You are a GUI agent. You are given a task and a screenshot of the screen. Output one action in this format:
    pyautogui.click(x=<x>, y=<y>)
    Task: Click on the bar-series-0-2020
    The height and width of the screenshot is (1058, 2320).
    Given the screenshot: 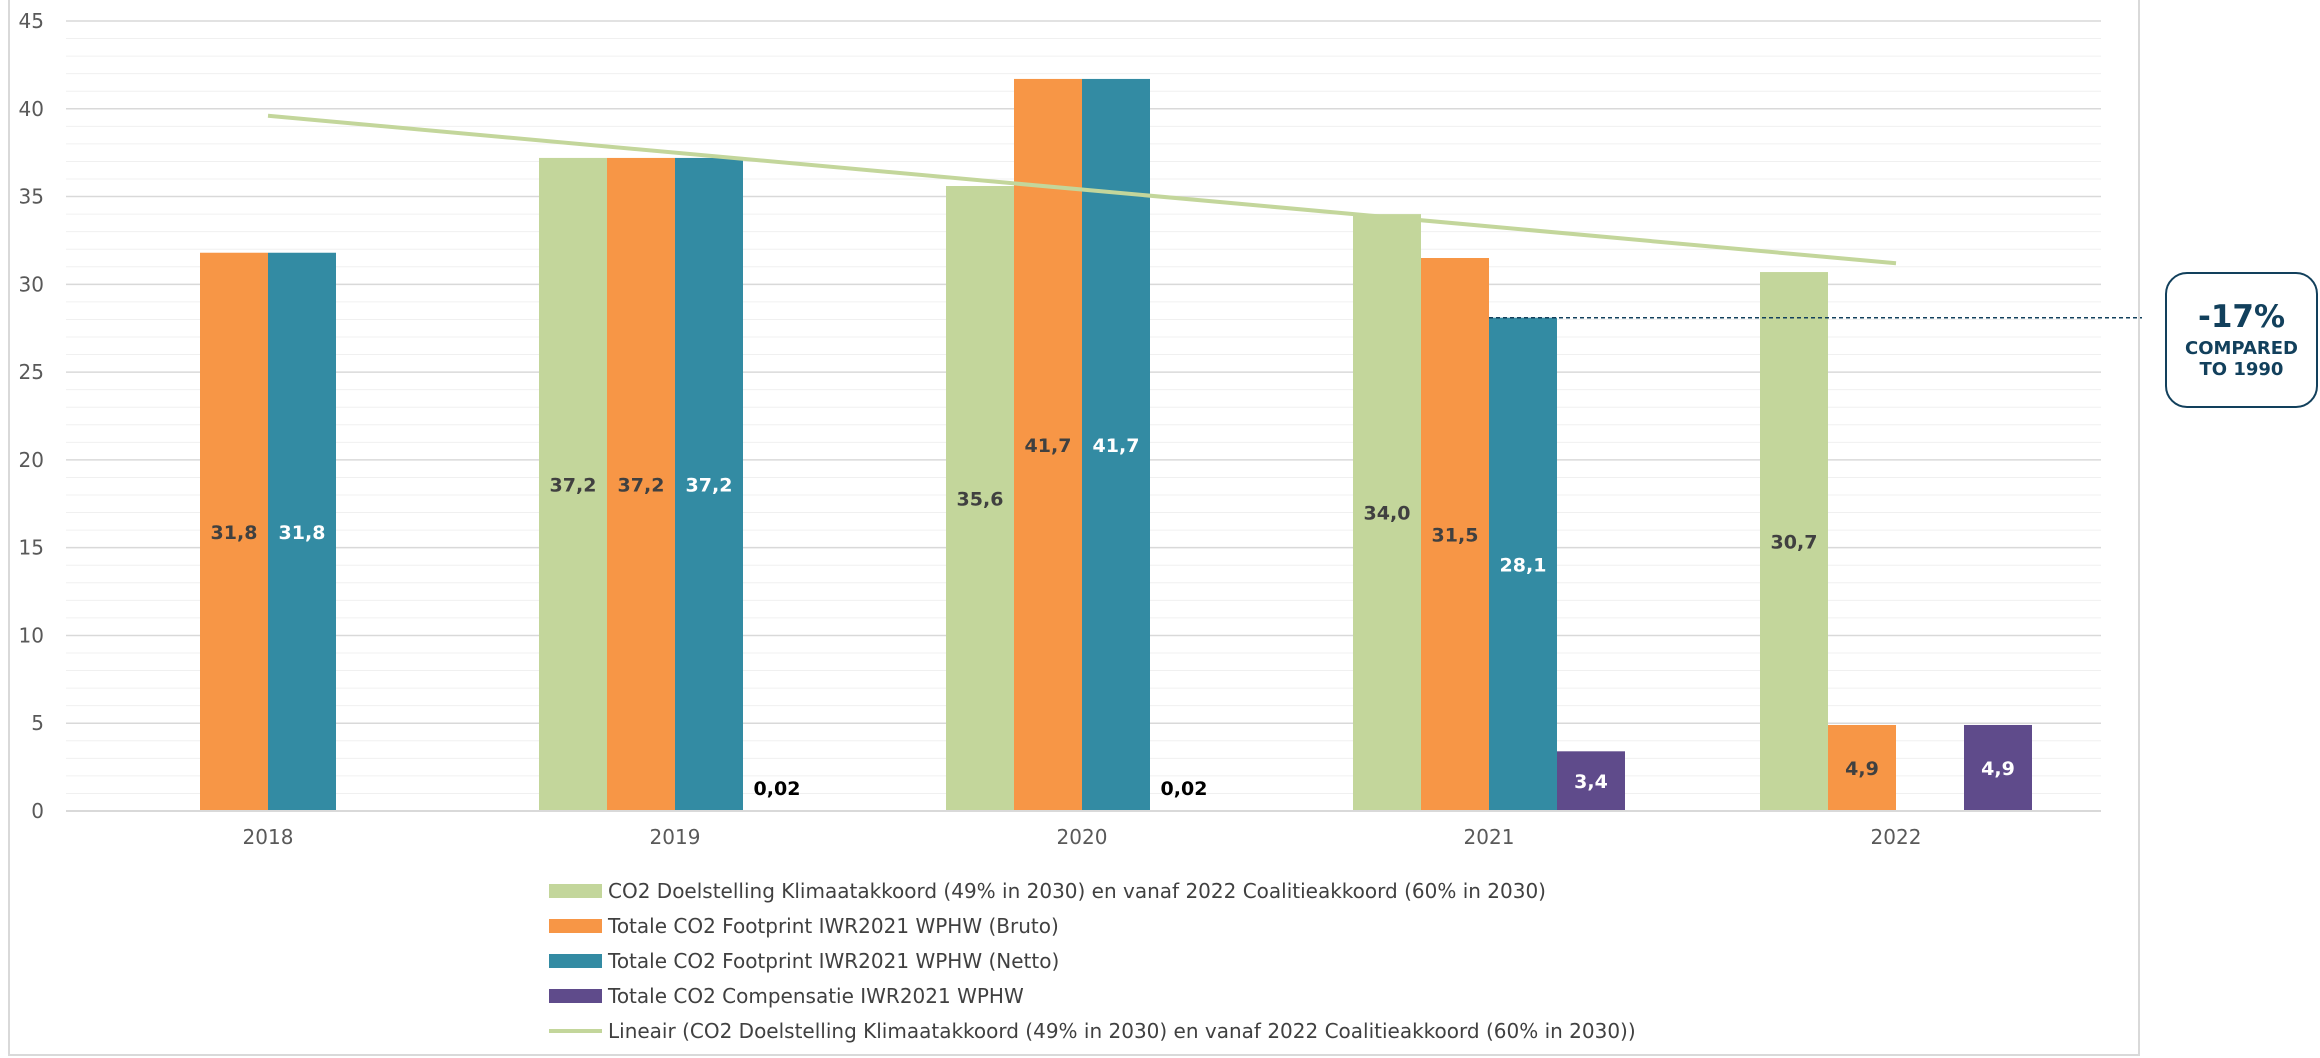 What is the action you would take?
    pyautogui.click(x=980, y=498)
    